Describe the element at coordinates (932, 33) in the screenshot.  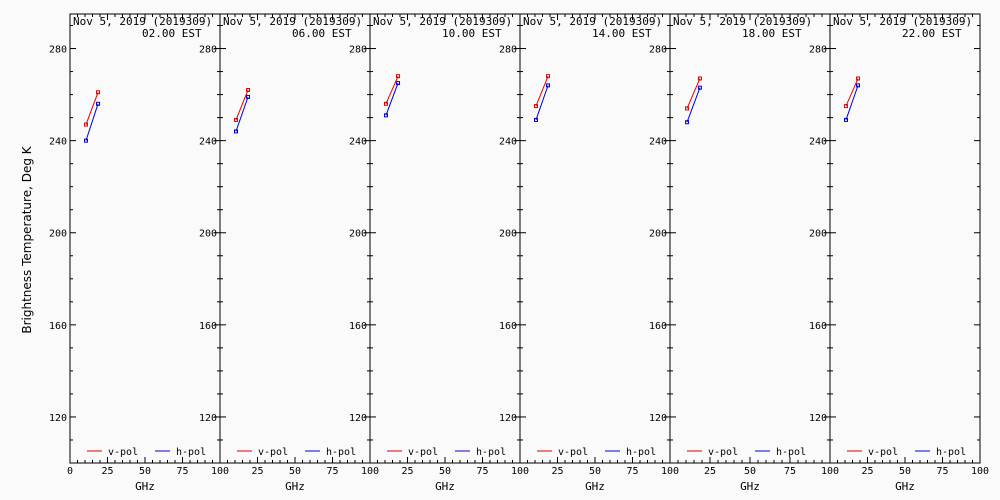
I see `panel-title-time: 22.00 EST` at that location.